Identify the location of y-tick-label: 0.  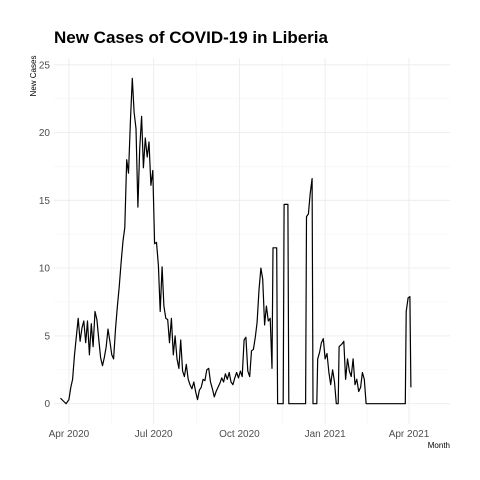
(47, 404).